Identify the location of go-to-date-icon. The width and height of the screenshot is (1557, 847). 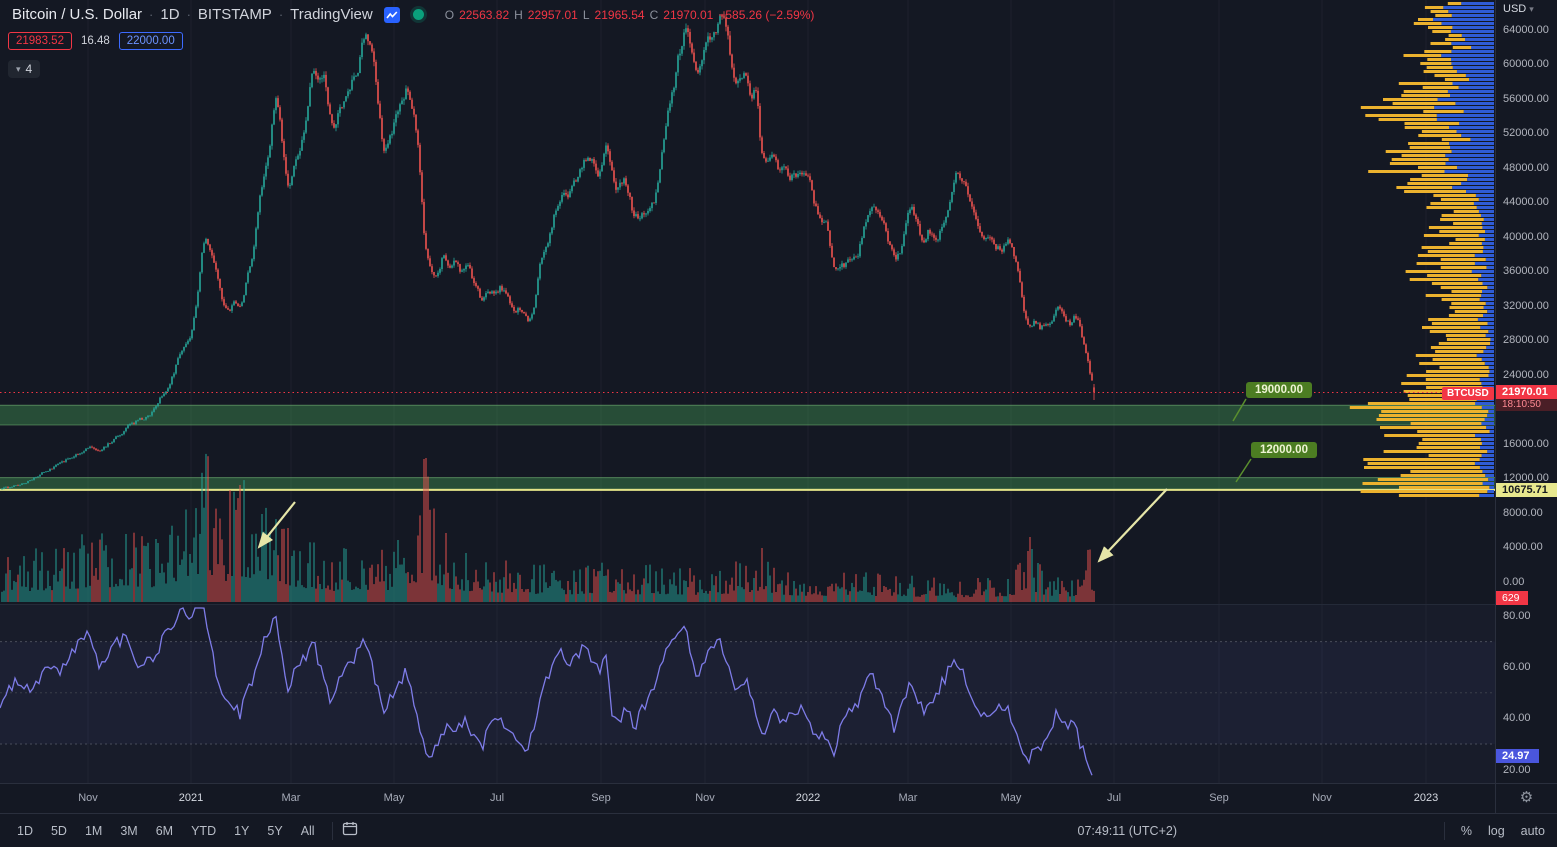
(350, 830).